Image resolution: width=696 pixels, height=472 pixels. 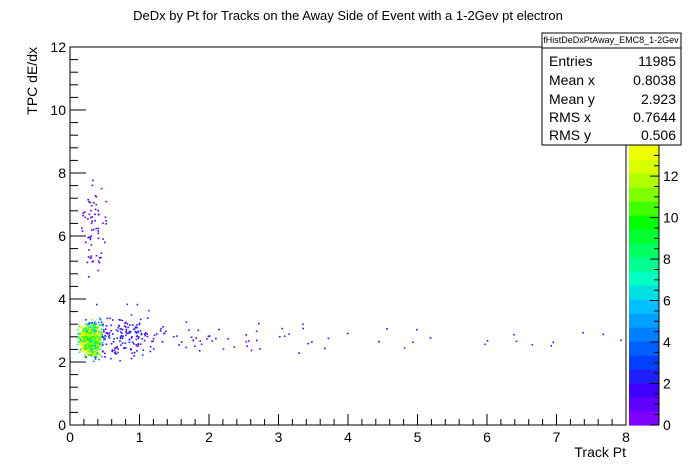 What do you see at coordinates (209, 437) in the screenshot?
I see `x-tick-label: 2` at bounding box center [209, 437].